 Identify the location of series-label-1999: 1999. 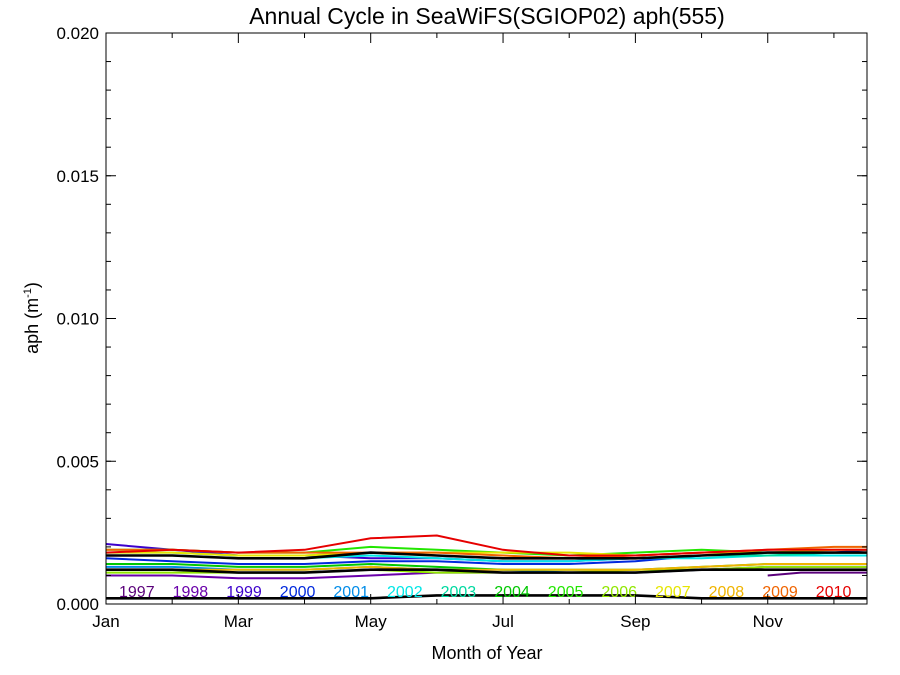
(244, 592).